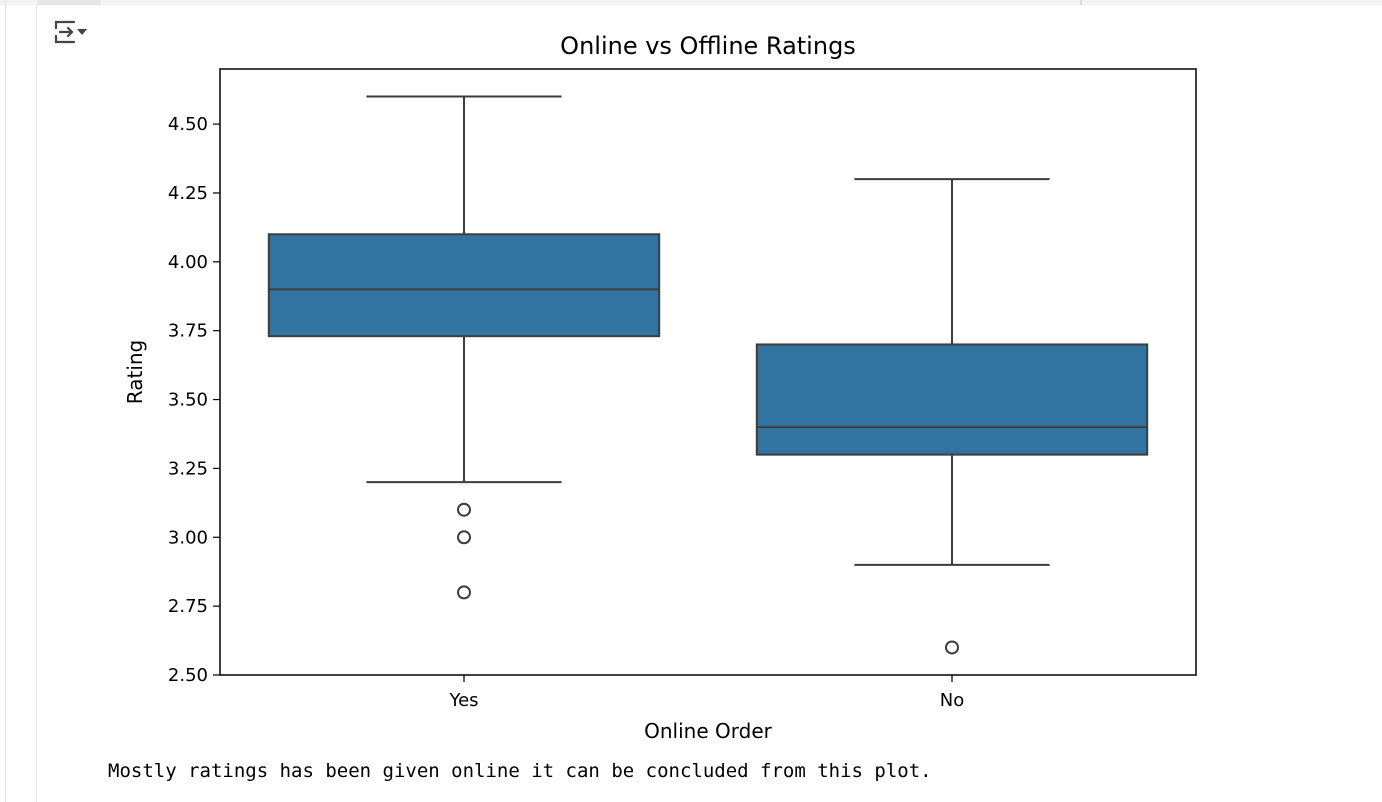 Image resolution: width=1382 pixels, height=802 pixels. Describe the element at coordinates (188, 537) in the screenshot. I see `y-tick-label: 3.00` at that location.